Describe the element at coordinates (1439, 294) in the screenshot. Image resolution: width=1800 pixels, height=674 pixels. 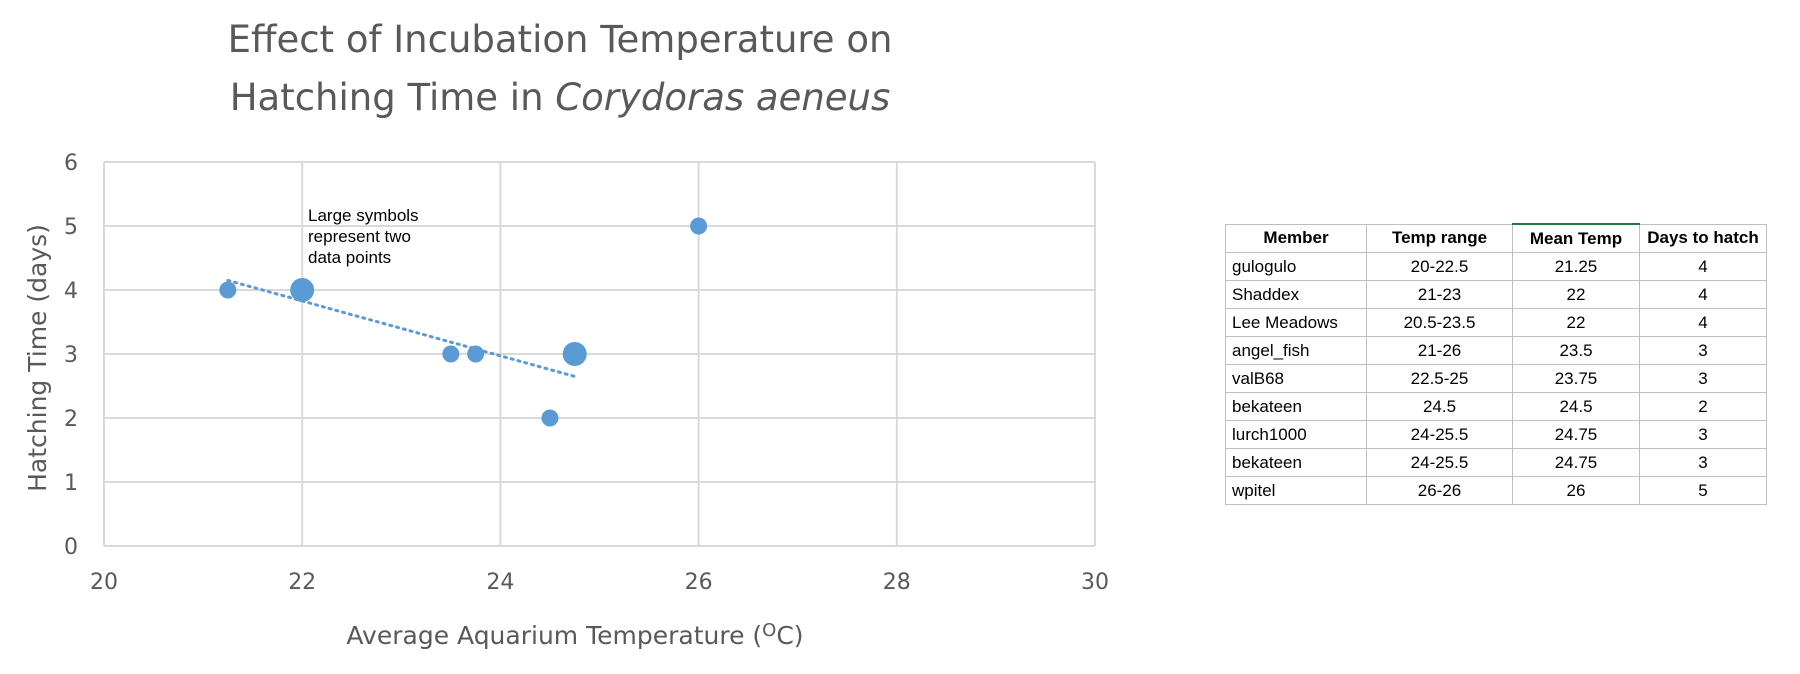
I see `cell-temp-range: 21-23` at that location.